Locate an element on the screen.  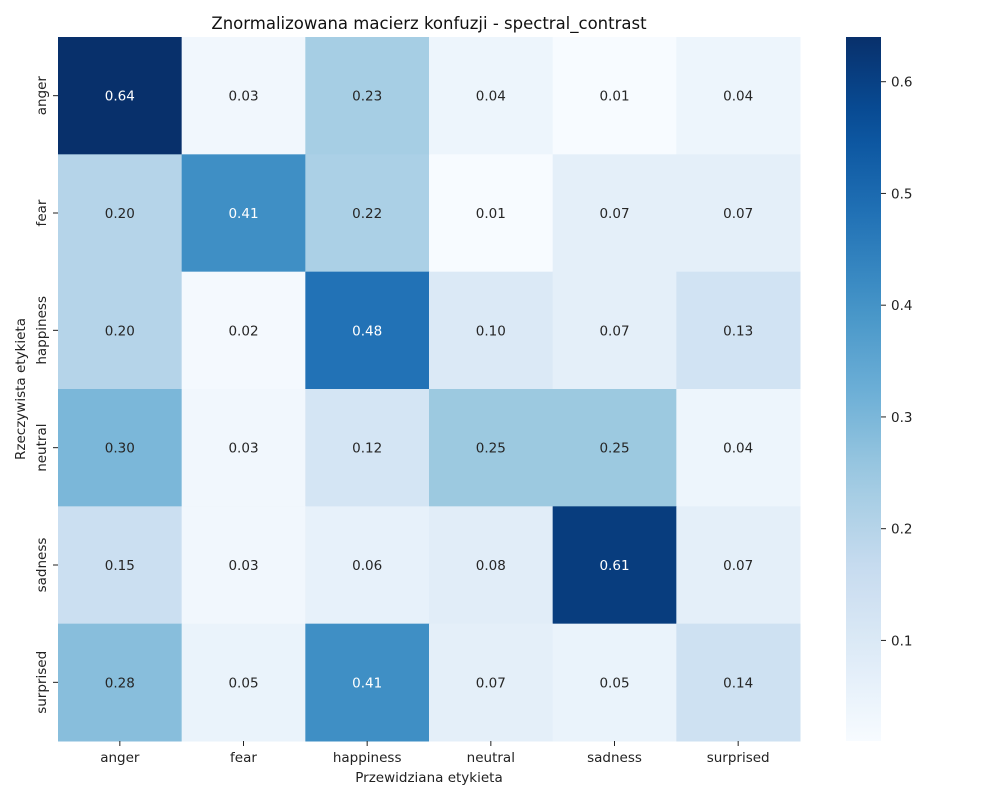
heatmap-cell-value: 0.28 is located at coordinates (120, 683).